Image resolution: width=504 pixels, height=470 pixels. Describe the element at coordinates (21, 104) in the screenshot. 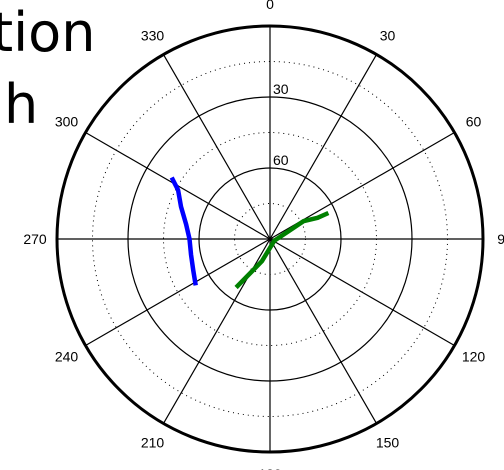

I see `title-fragment-line-2: h` at that location.